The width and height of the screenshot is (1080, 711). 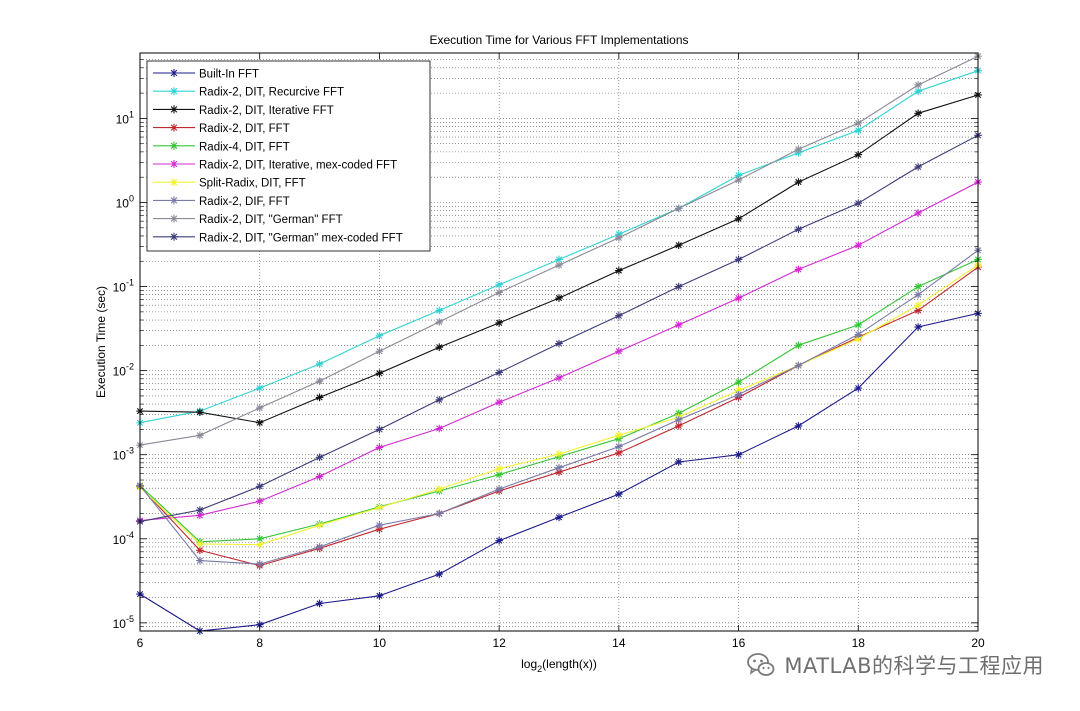 I want to click on legend-label: Split-Radix, DIT, FFT, so click(x=252, y=184).